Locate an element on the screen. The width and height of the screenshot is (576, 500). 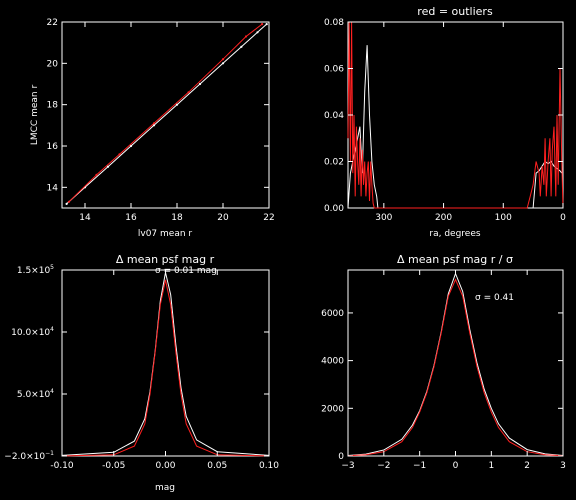
y-axis-label: LMCC mean r is located at coordinates (35, 115).